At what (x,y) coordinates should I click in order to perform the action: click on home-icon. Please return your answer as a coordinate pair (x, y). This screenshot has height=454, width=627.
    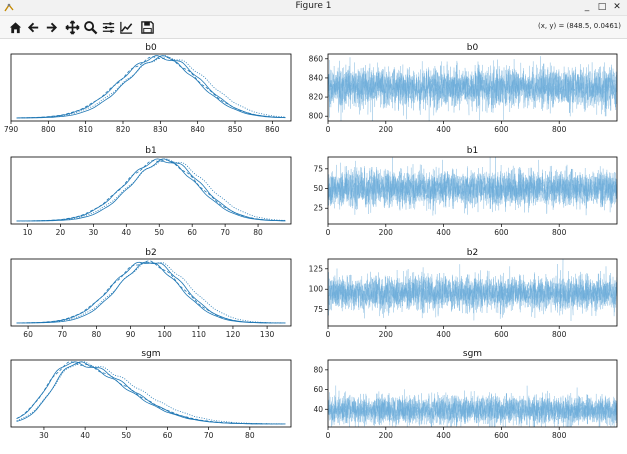
    Looking at the image, I should click on (15, 27).